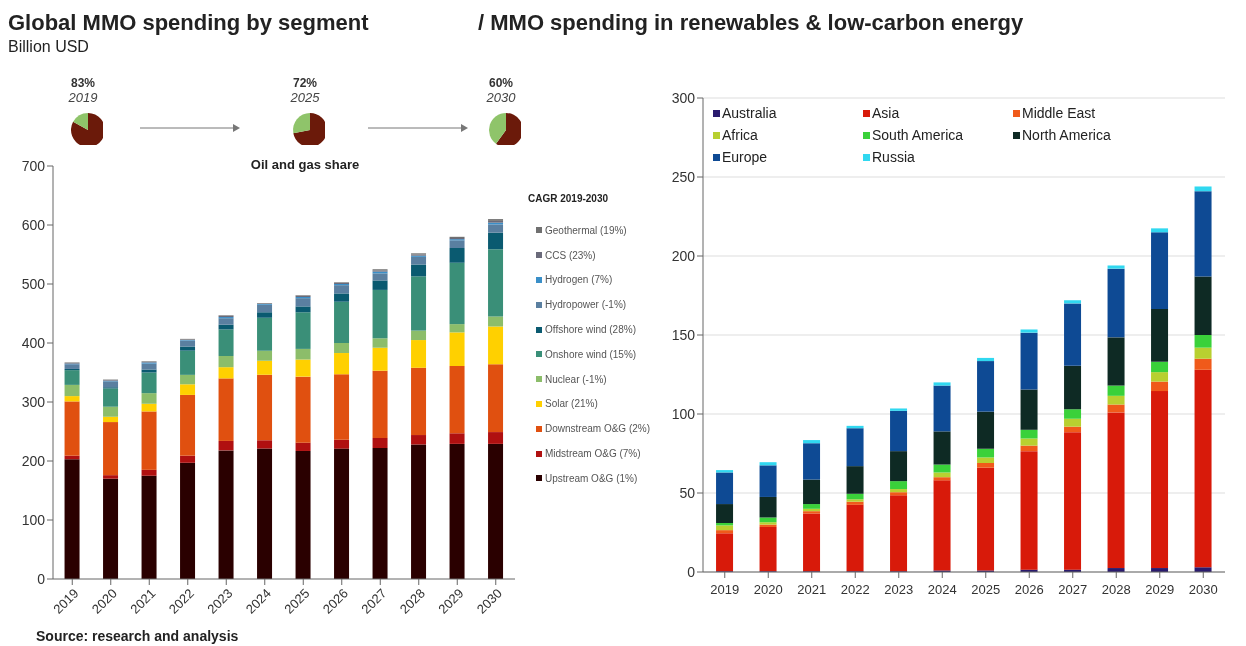 The image size is (1246, 646). I want to click on x-tick-label: 2020, so click(768, 589).